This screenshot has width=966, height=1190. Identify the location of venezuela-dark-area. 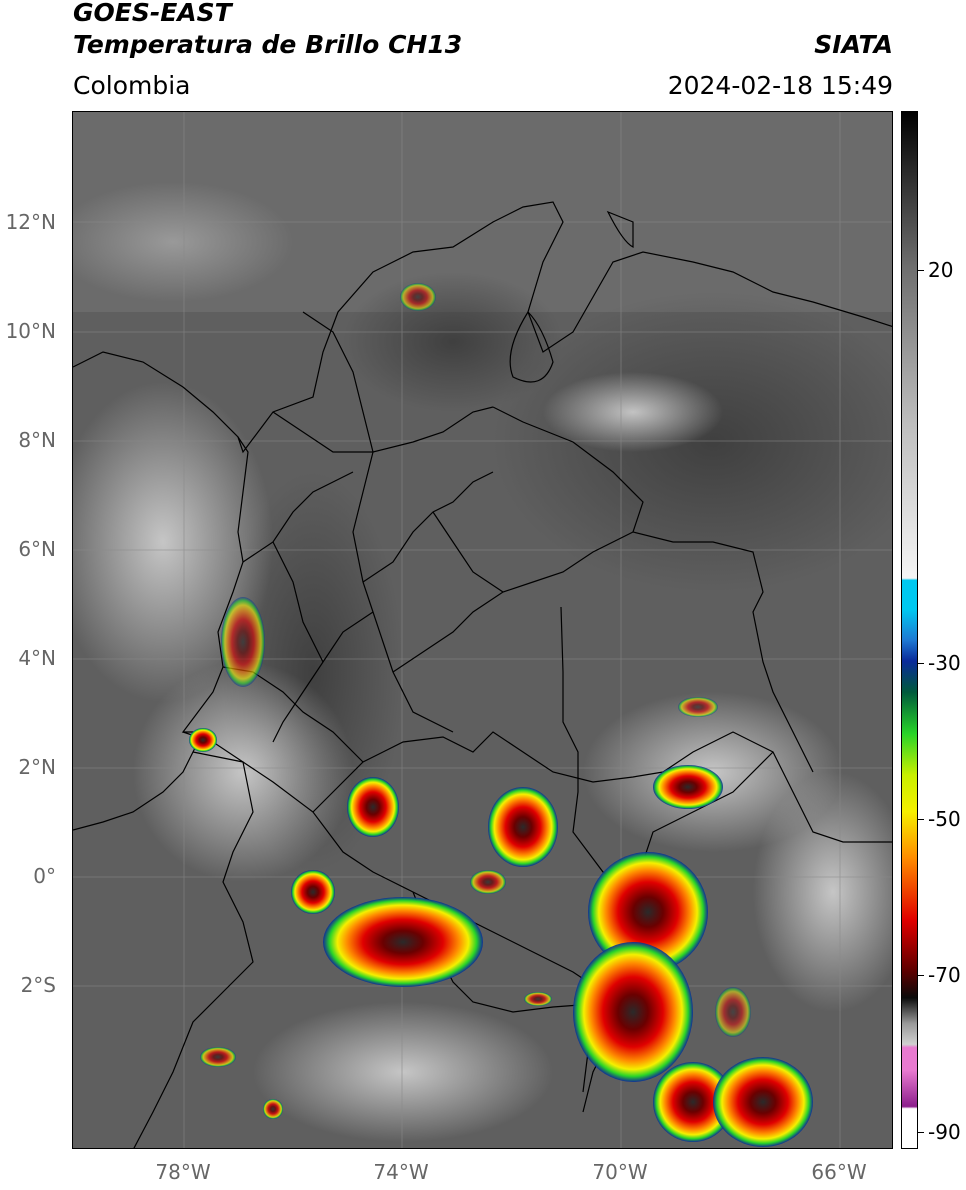
(692, 442).